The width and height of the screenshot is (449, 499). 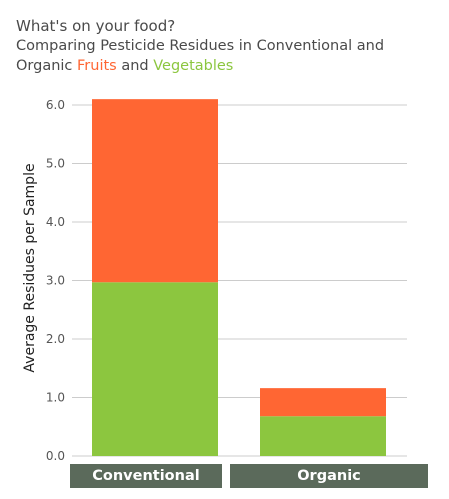 What do you see at coordinates (55, 164) in the screenshot?
I see `y-tick-label: 5.0` at bounding box center [55, 164].